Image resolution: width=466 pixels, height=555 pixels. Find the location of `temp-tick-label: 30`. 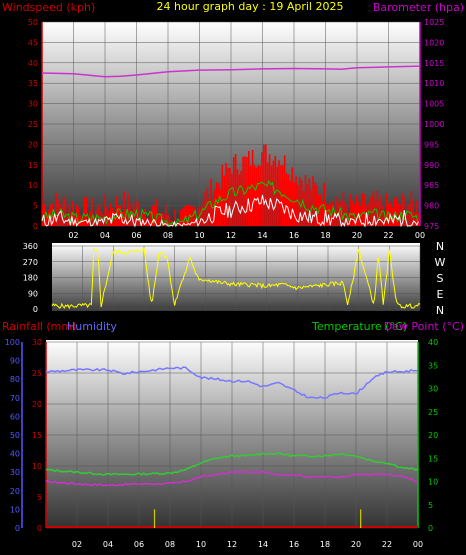

temp-tick-label: 30 is located at coordinates (433, 389).